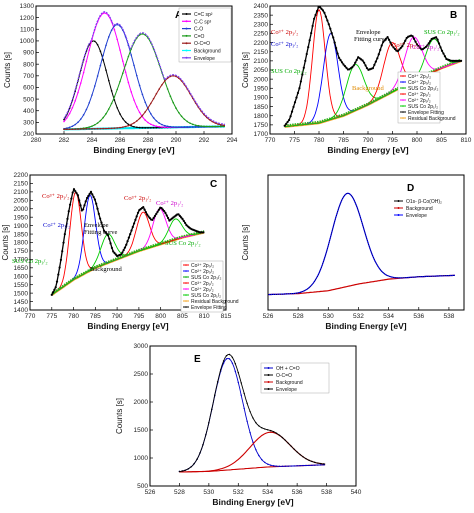 Image resolution: width=474 pixels, height=513 pixels. What do you see at coordinates (432, 119) in the screenshot?
I see `legend-label: Residual Background` at bounding box center [432, 119].